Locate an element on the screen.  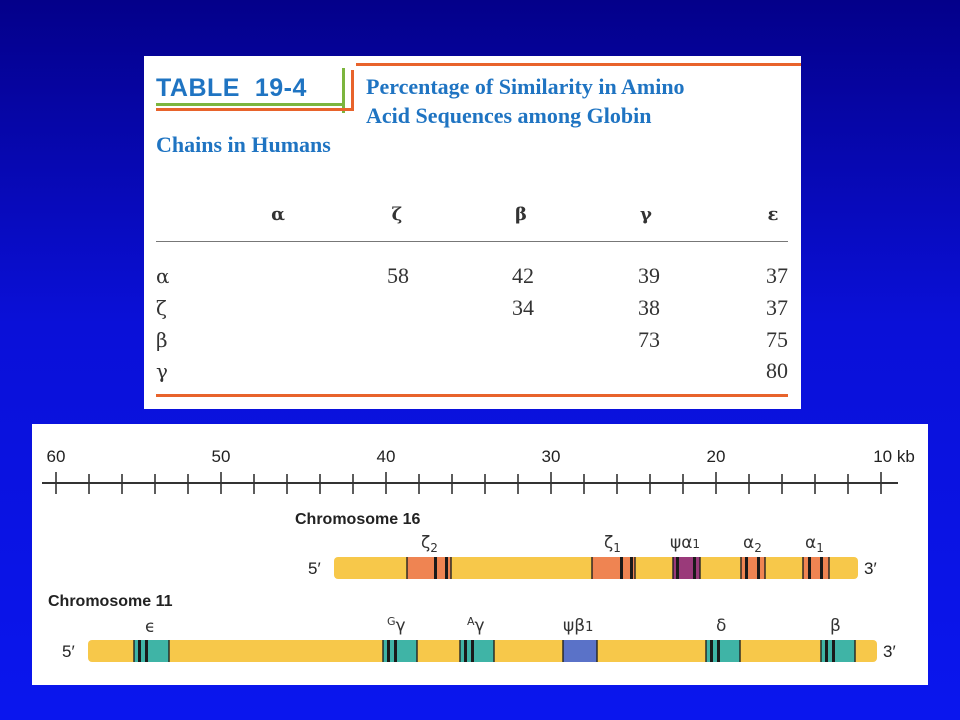
table-caption-line-3: Chains in Humans is located at coordinates (243, 144).